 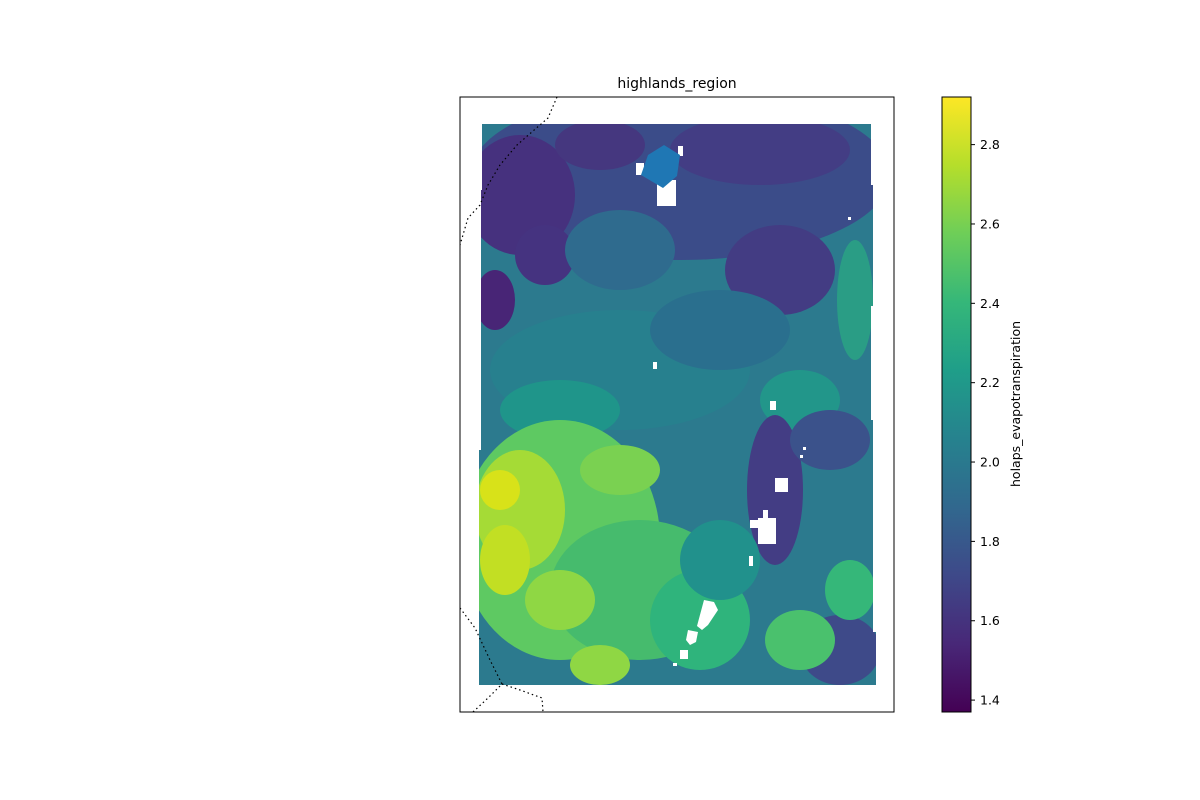 What do you see at coordinates (509, 171) in the screenshot?
I see `border-north` at bounding box center [509, 171].